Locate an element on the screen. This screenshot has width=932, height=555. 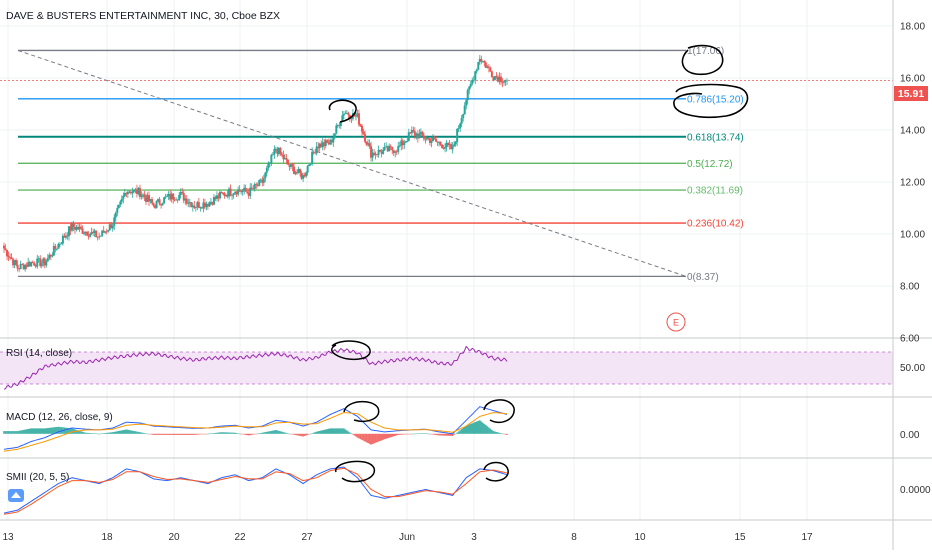
time-axis: 13 18 20 22 27 Jun 3 8 10 15 17 is located at coordinates (407, 537).